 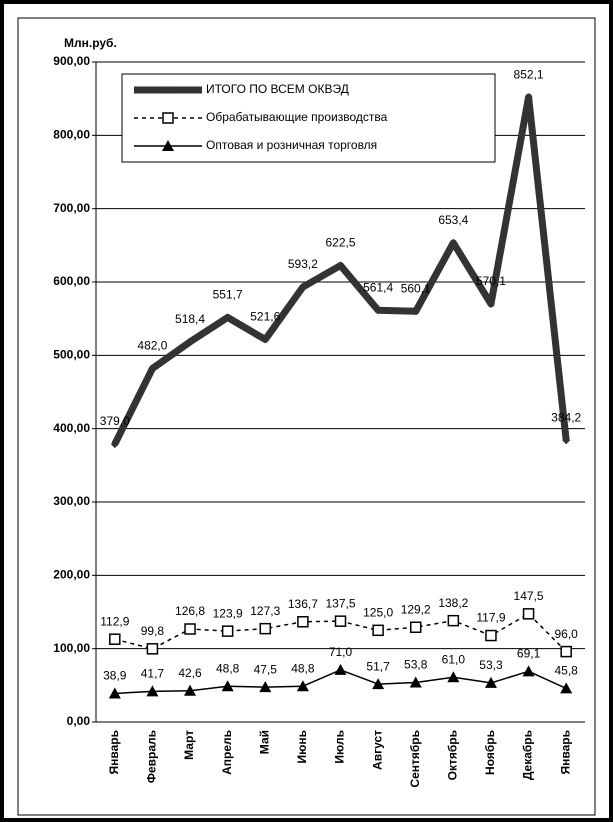 I want to click on data-label: 521,6, so click(x=265, y=317).